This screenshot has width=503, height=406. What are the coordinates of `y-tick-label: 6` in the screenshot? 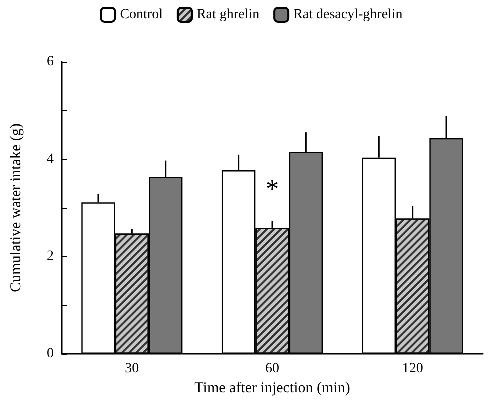 It's located at (50, 62).